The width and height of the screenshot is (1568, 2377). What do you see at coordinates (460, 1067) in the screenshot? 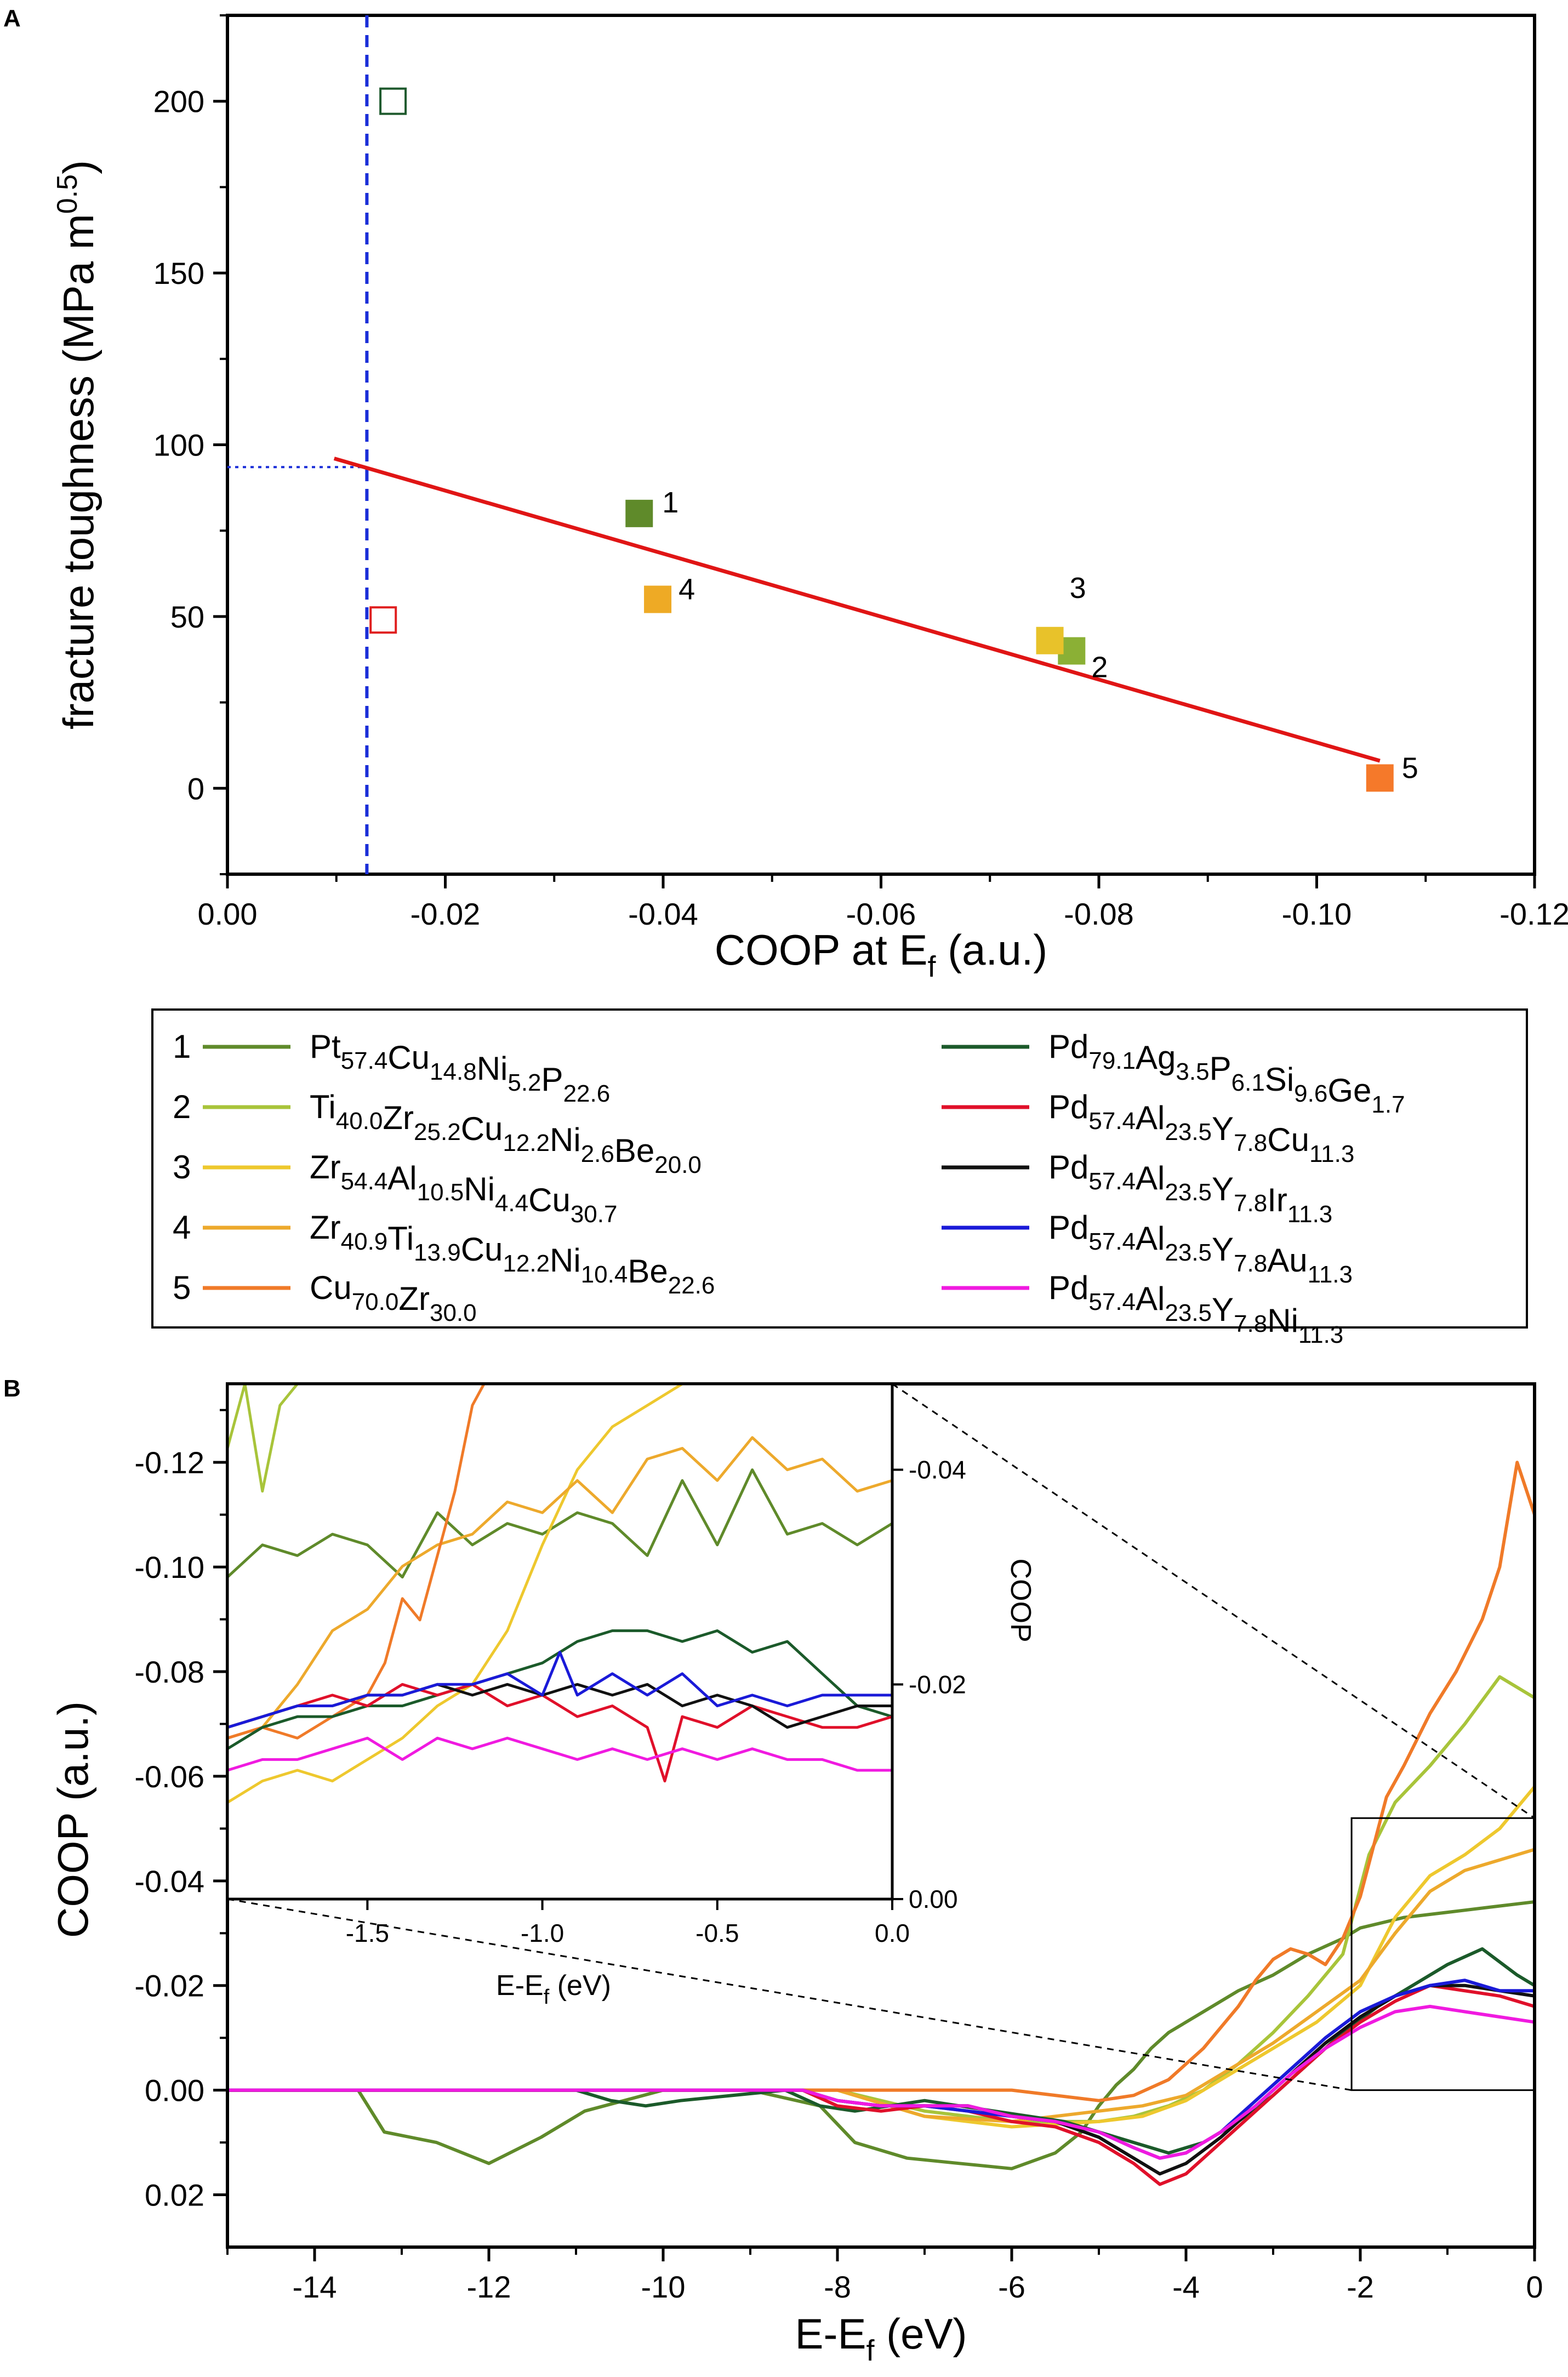
I see `legend-label: Pt57.4Cu14.8Ni5.2P22.6` at bounding box center [460, 1067].